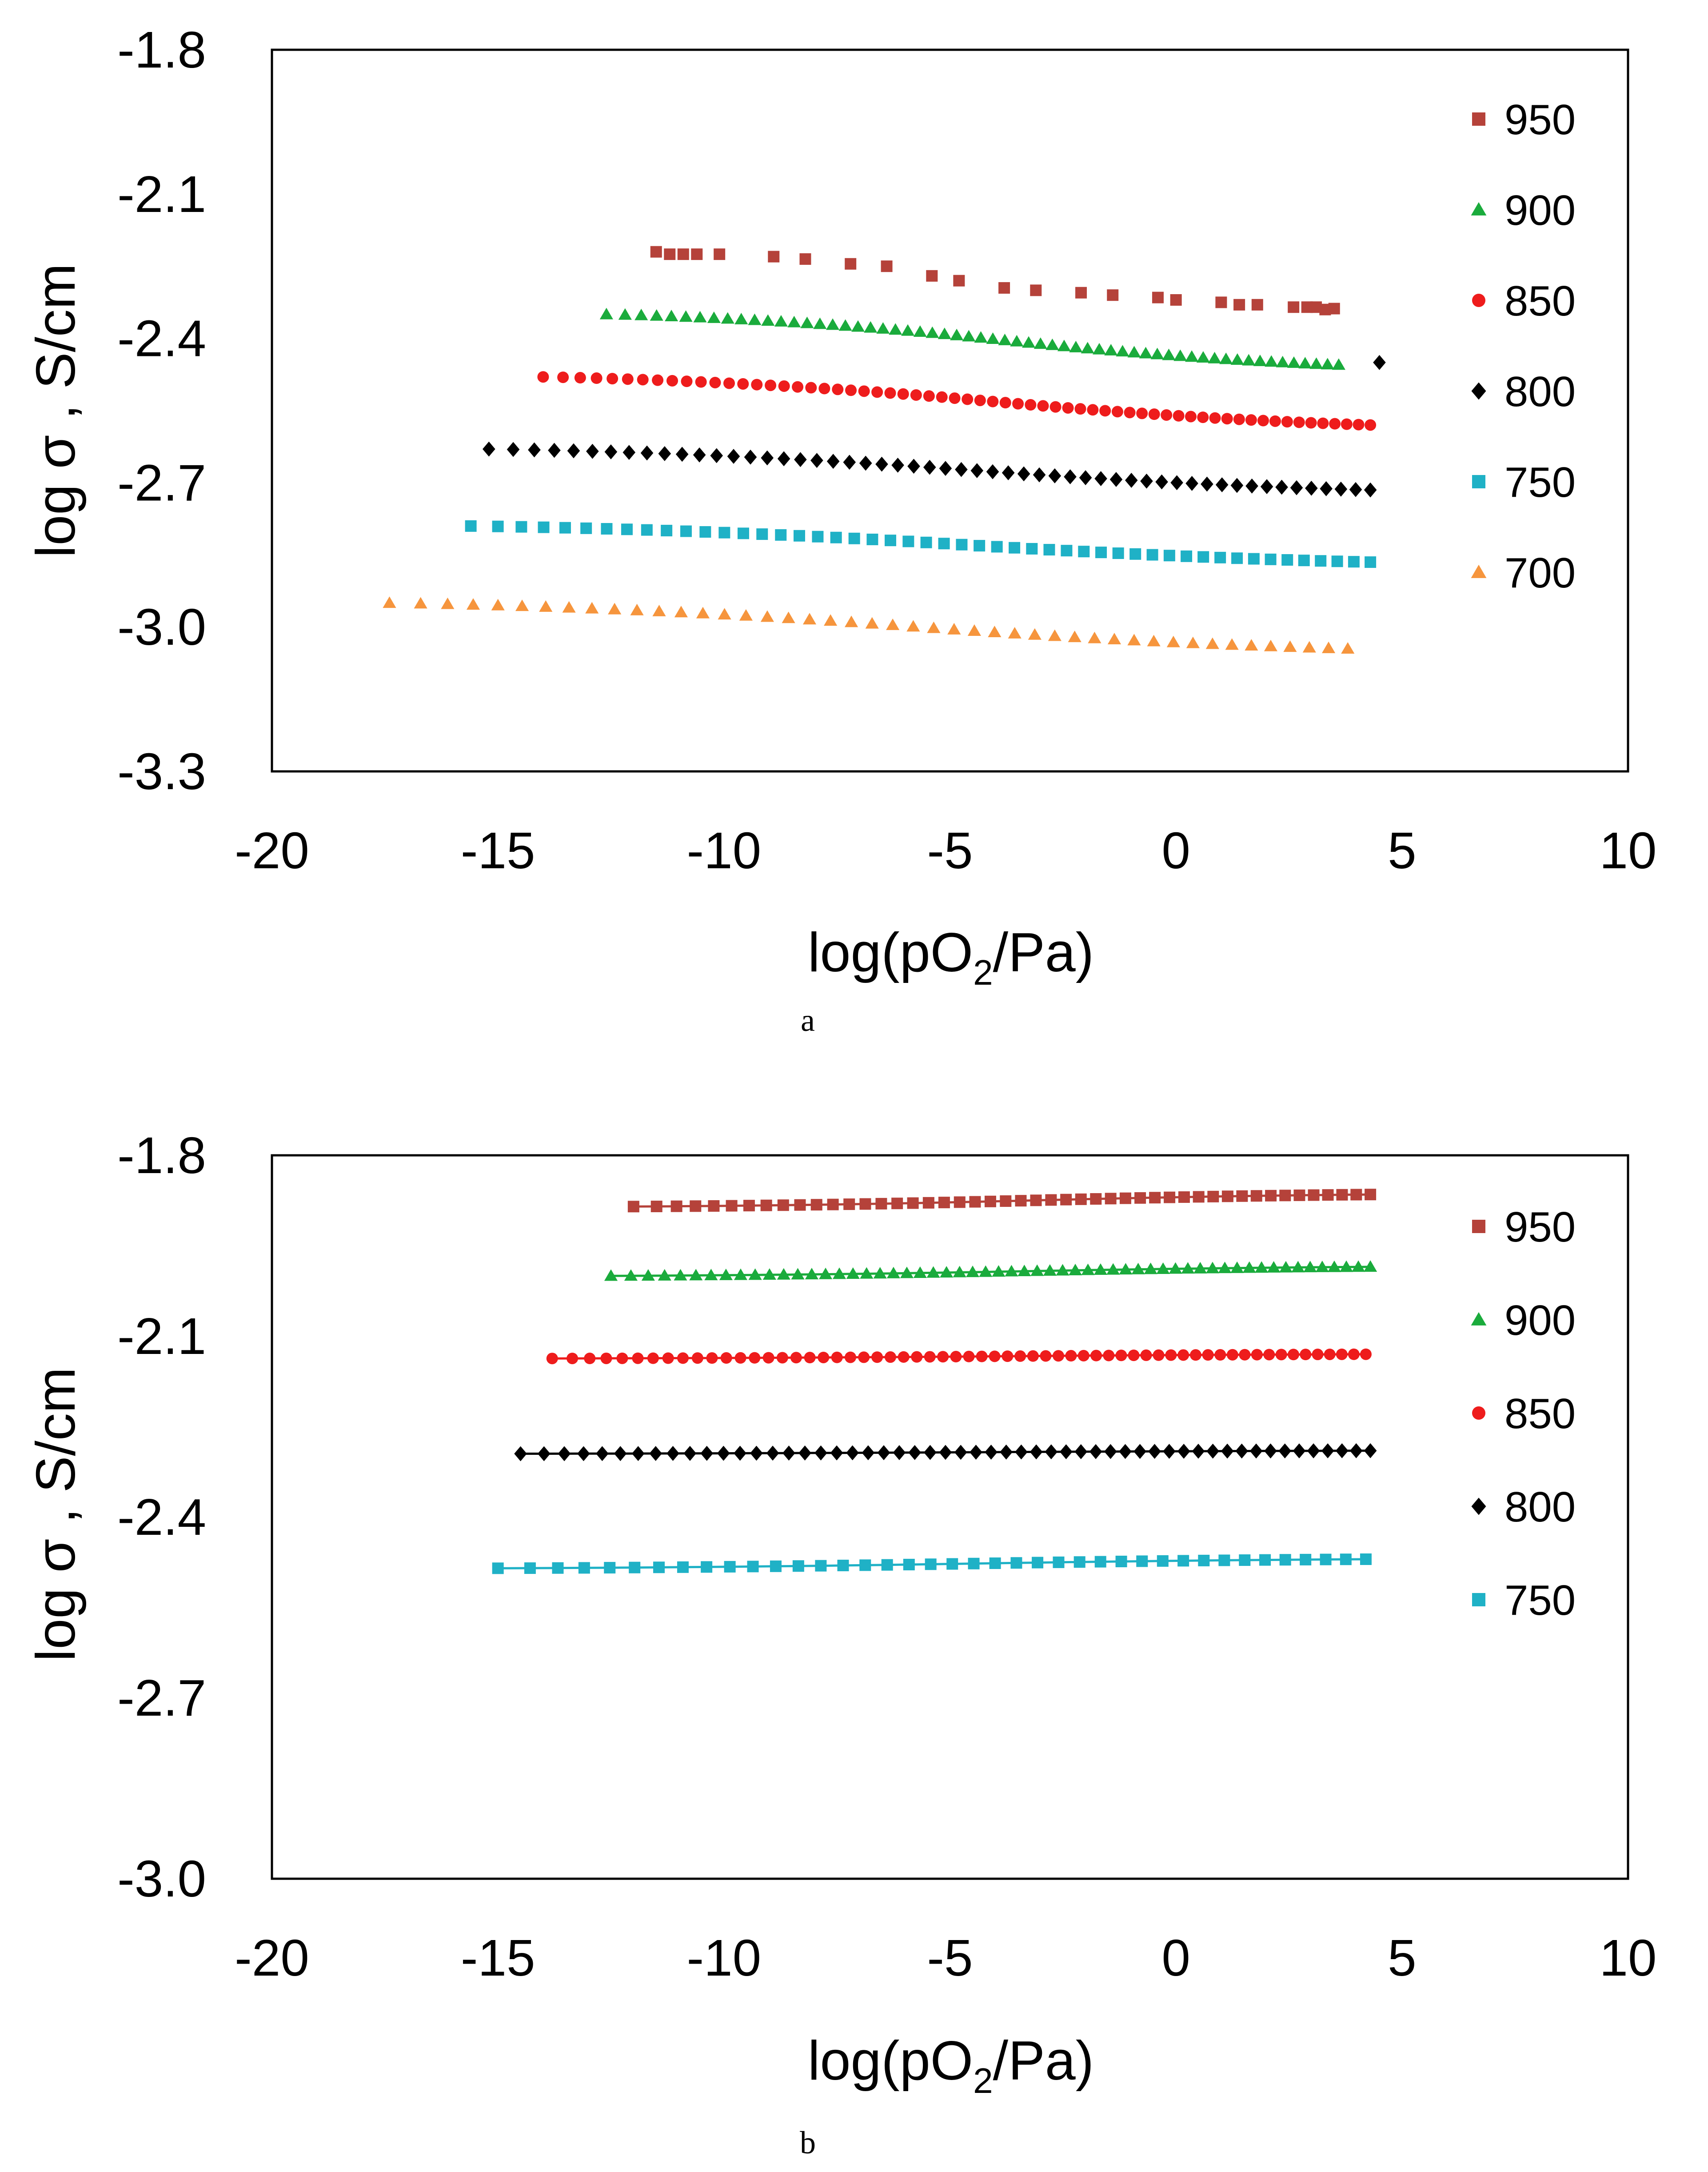 The image size is (1708, 2172). I want to click on x-tick-label: -20, so click(272, 850).